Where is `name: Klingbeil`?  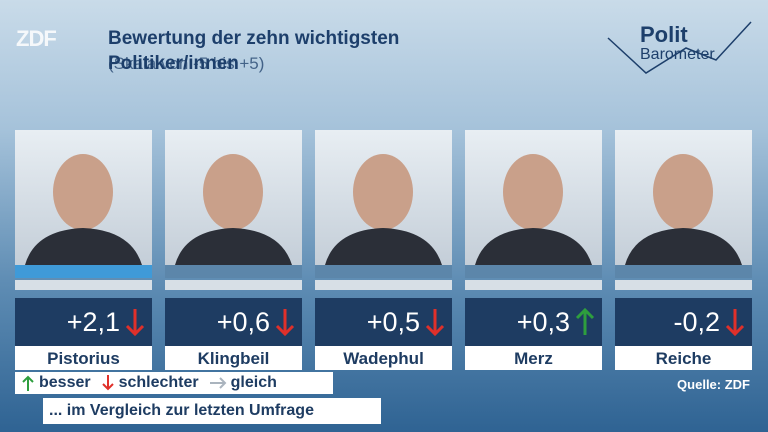 name: Klingbeil is located at coordinates (233, 358).